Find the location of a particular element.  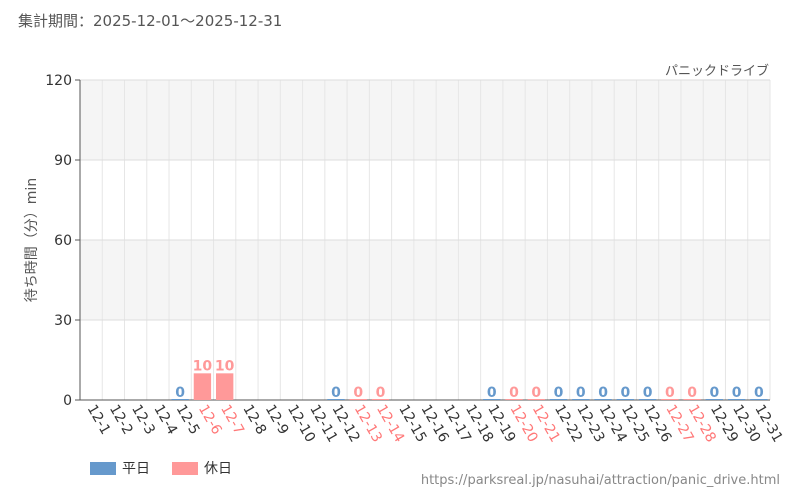

legend-weekday: 平日 is located at coordinates (120, 468).